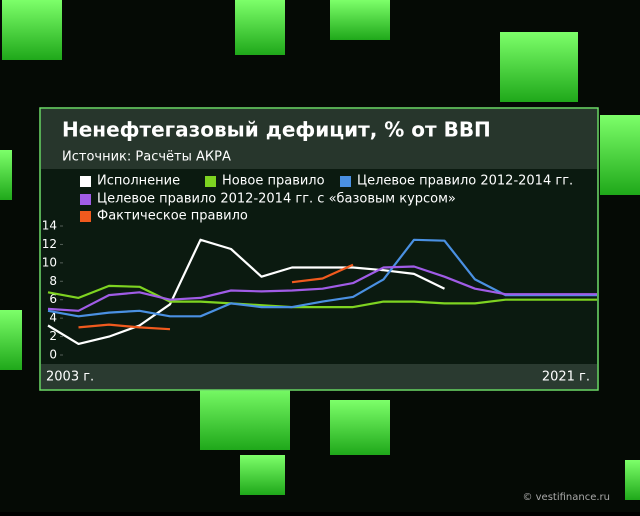 This screenshot has width=640, height=516. I want to click on x-tick-label: 2003 г., so click(70, 377).